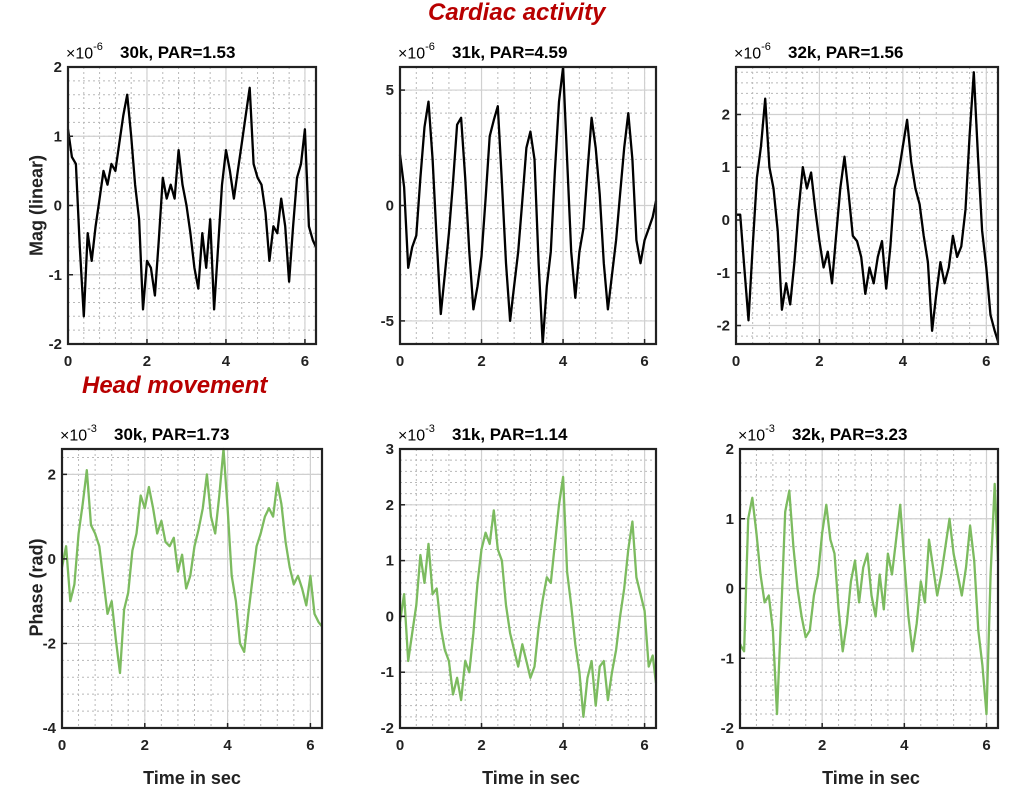 This screenshot has height=802, width=1024. What do you see at coordinates (416, 52) in the screenshot?
I see `panel-2-exponent: ×10⁻⁶` at bounding box center [416, 52].